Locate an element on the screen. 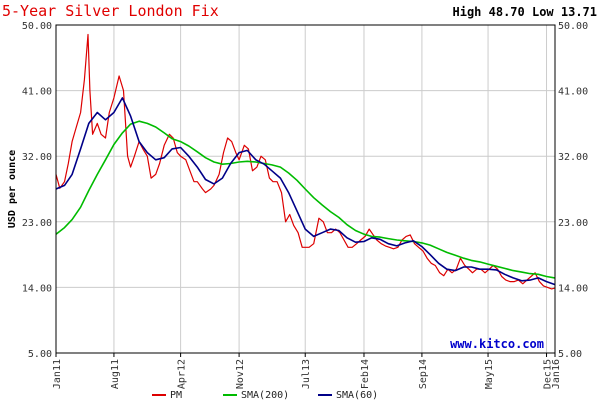 The image size is (600, 400). x-tick-label: Sep14 is located at coordinates (423, 374).